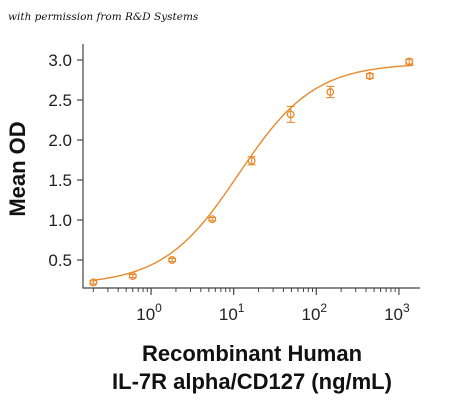 Image resolution: width=450 pixels, height=400 pixels. I want to click on x-tick-exponent: 3, so click(406, 308).